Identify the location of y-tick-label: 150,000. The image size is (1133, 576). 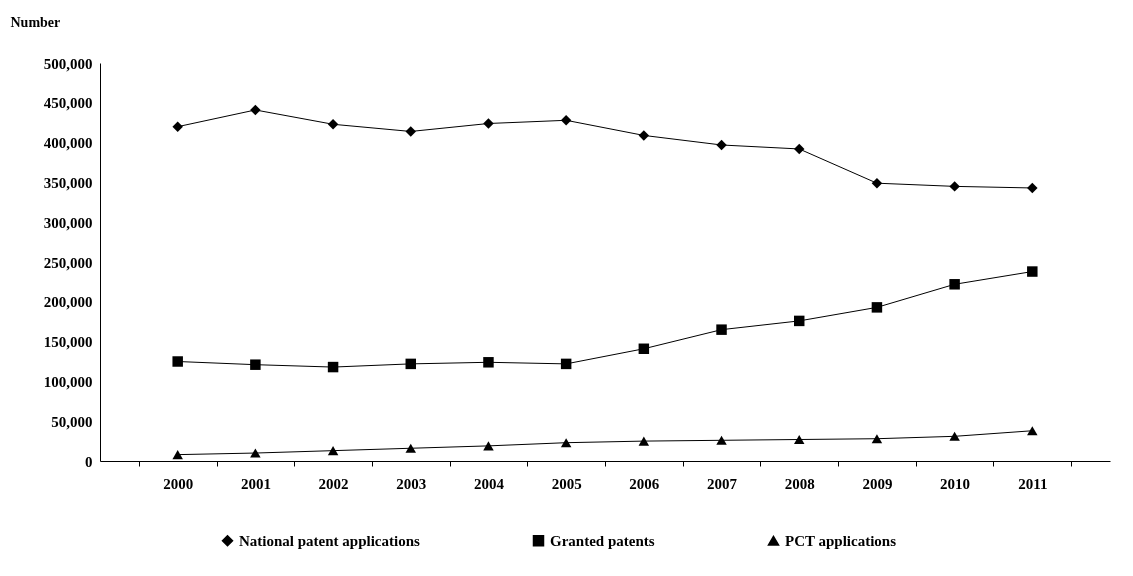
(68, 342).